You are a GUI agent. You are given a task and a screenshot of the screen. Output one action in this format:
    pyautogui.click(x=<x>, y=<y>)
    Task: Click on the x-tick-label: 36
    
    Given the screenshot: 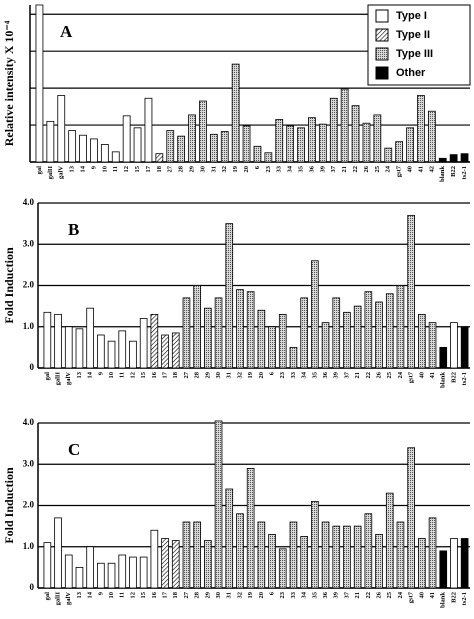 What is the action you would take?
    pyautogui.click(x=325, y=594)
    